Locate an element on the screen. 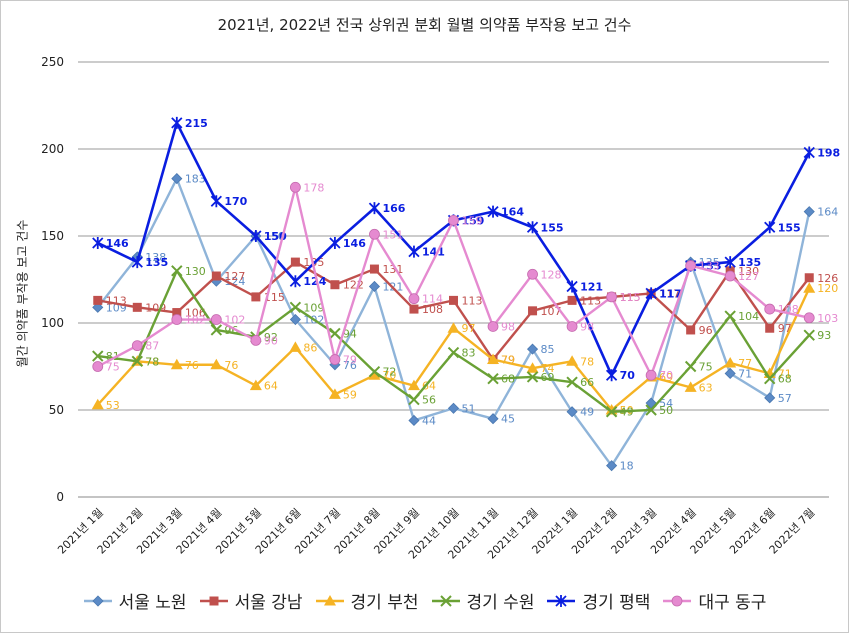 The height and width of the screenshot is (633, 849). data-label: 57 is located at coordinates (785, 398).